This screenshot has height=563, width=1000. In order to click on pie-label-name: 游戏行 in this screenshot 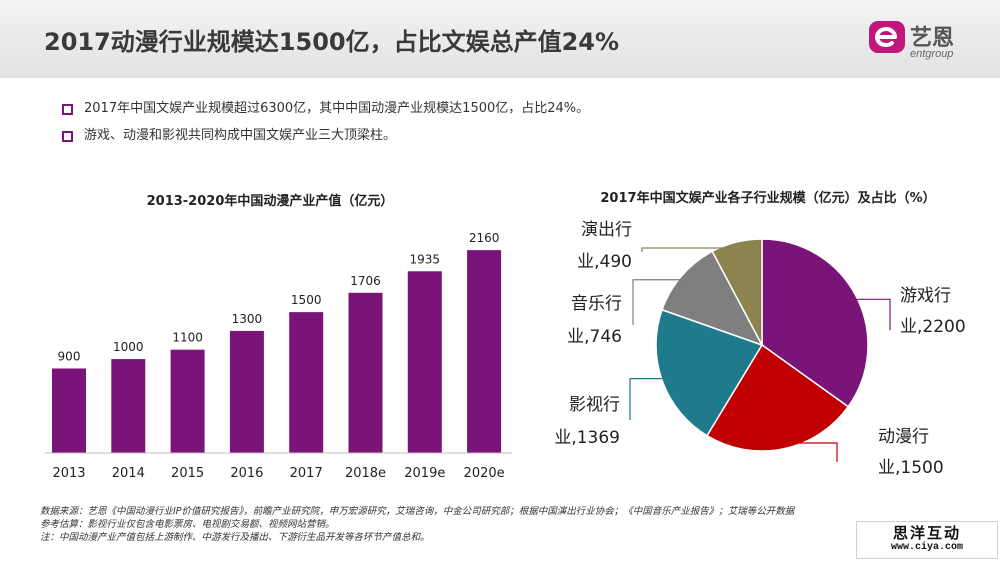, I will do `click(925, 296)`.